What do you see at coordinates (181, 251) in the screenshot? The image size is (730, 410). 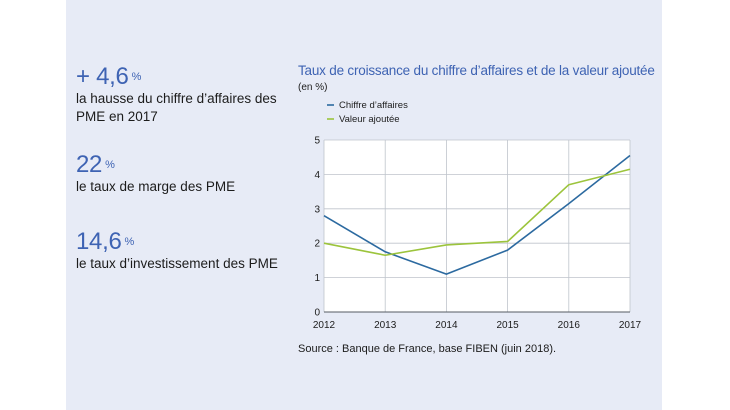 I see `kpi-investment-rate: 14,6% le taux d’investissement des PME` at bounding box center [181, 251].